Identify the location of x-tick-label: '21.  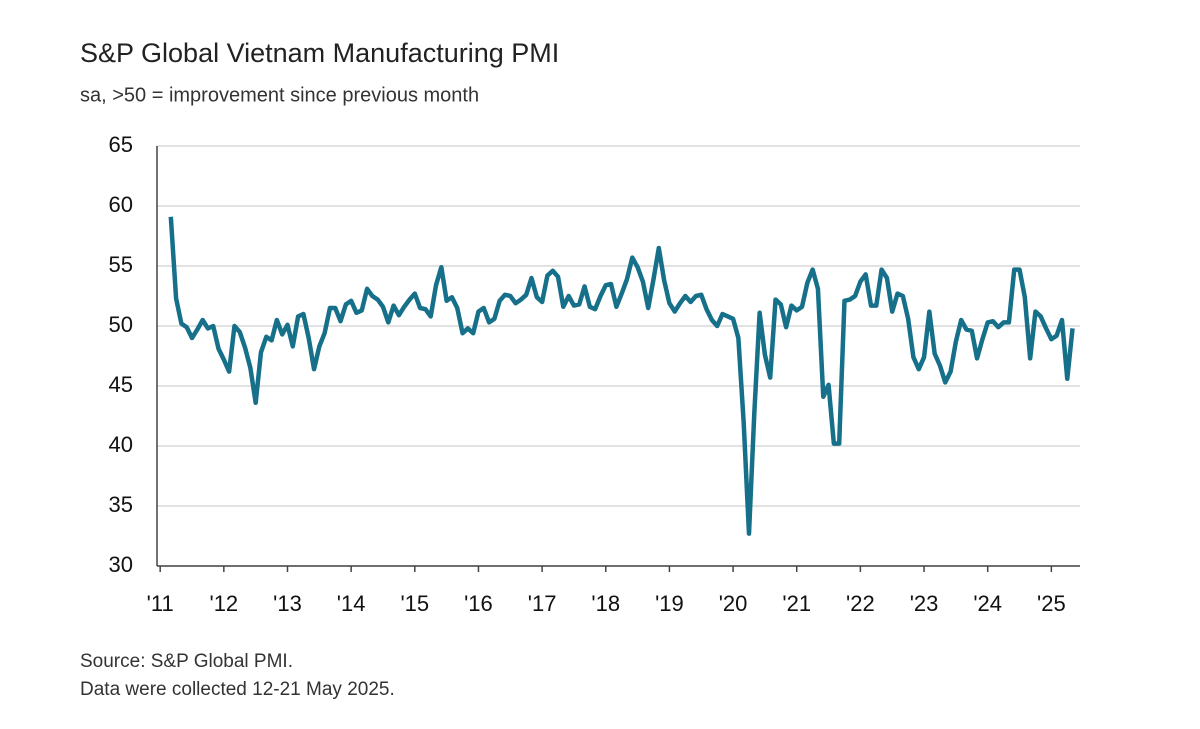
(796, 603).